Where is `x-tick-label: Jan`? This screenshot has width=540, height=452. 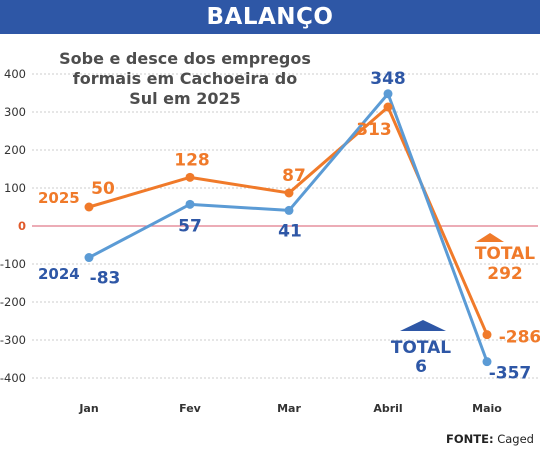 x-tick-label: Jan is located at coordinates (88, 408).